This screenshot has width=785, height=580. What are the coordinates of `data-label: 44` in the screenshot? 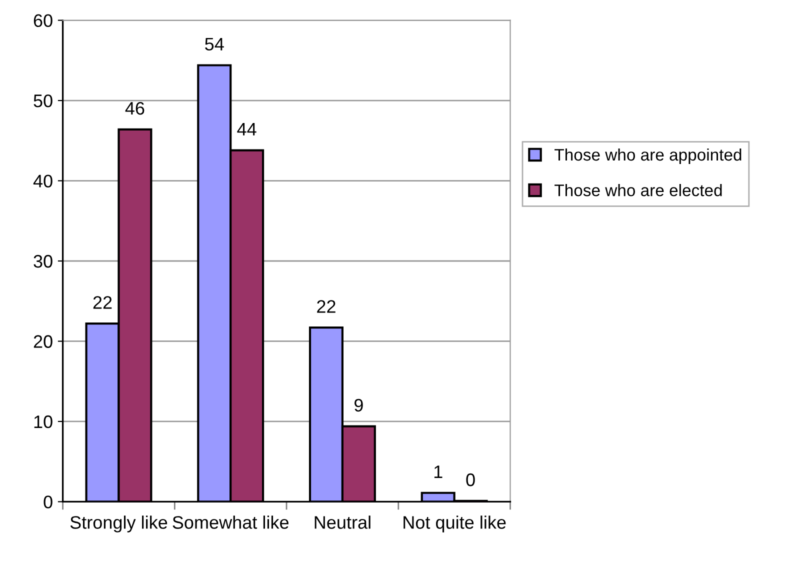 It's located at (246, 129).